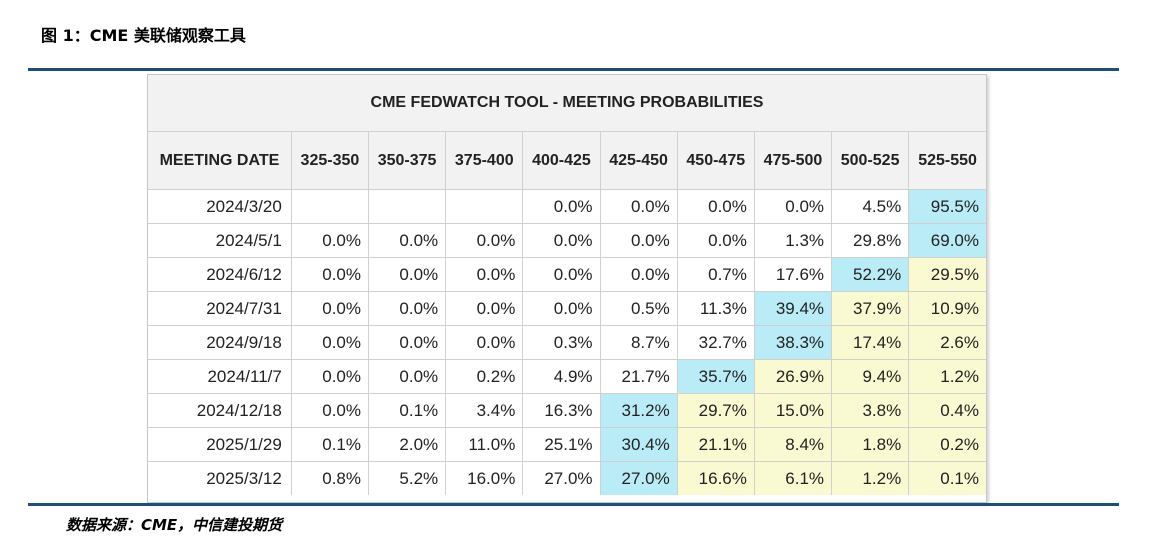 This screenshot has height=542, width=1149. I want to click on probability-cell: 0.4%, so click(947, 410).